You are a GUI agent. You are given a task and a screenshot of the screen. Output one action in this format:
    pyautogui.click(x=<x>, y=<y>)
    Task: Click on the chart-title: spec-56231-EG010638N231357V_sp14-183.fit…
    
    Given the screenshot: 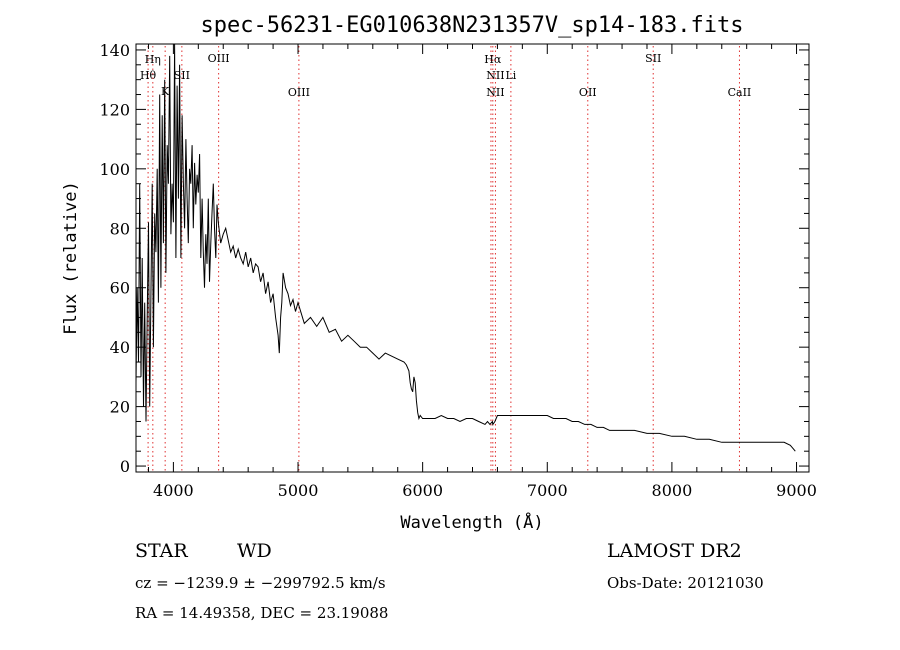 What is the action you would take?
    pyautogui.click(x=471, y=25)
    